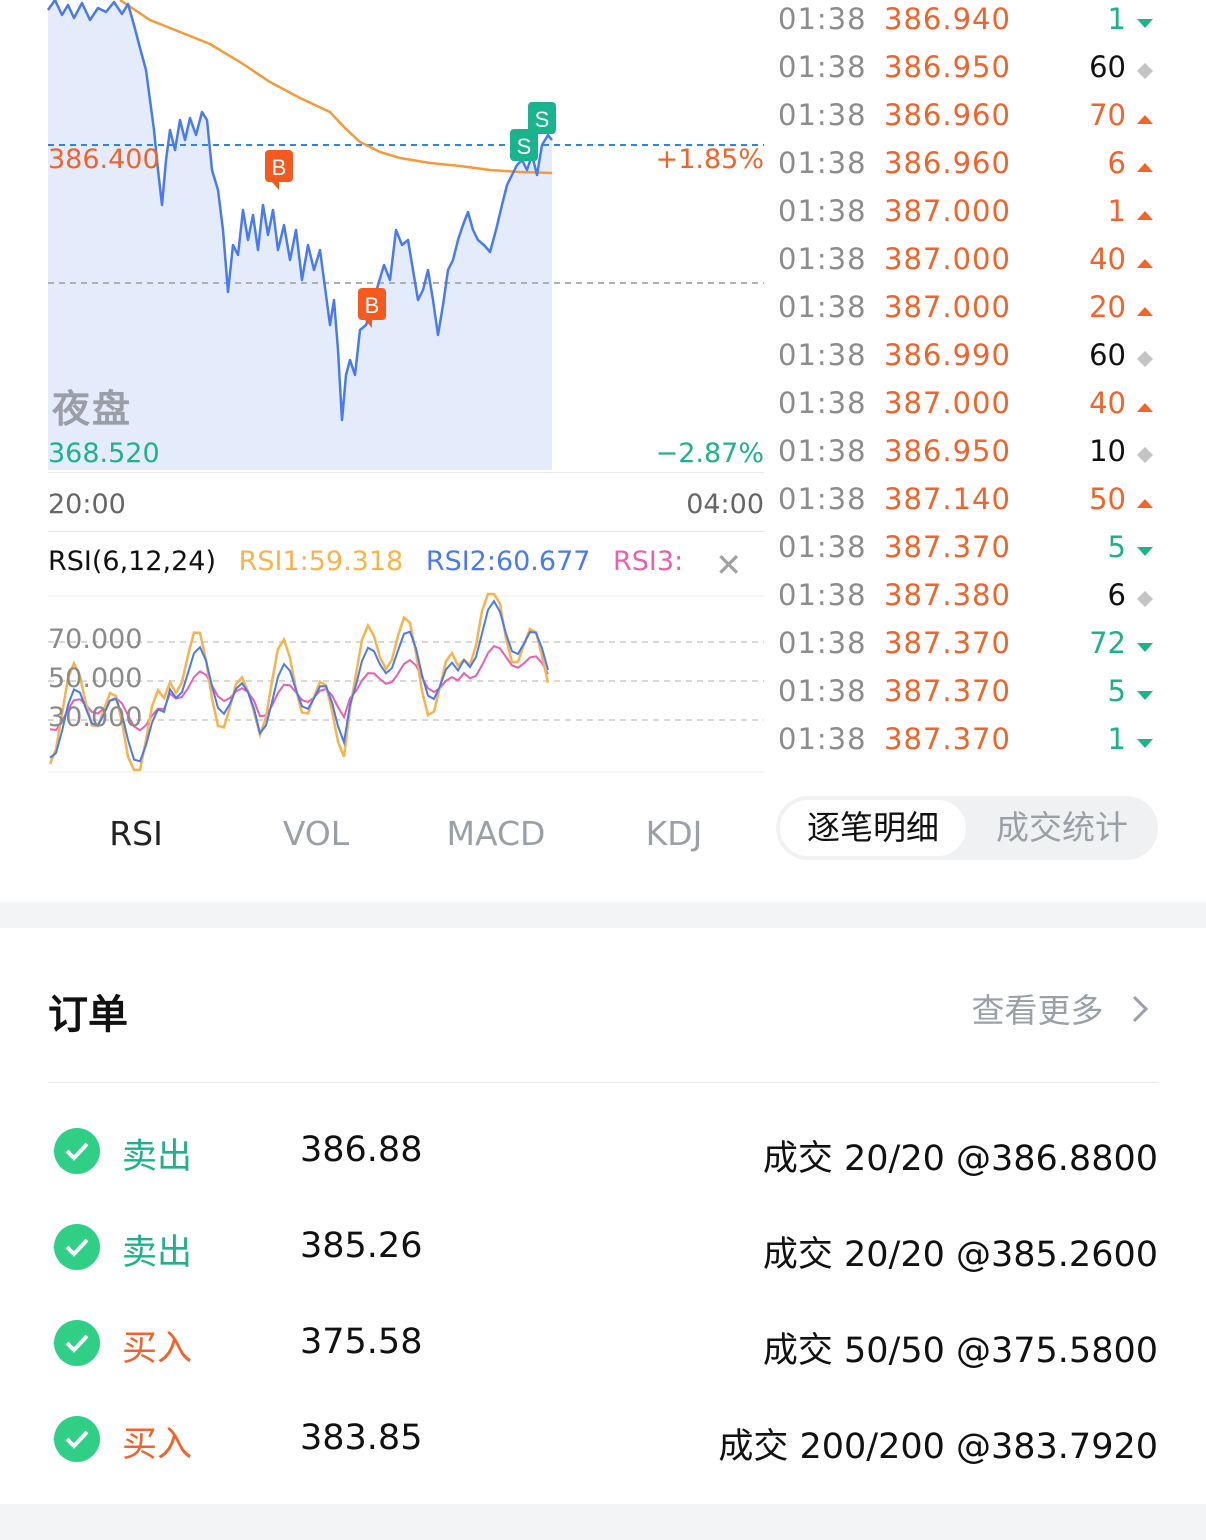  I want to click on sell-marker-2: S, so click(542, 118).